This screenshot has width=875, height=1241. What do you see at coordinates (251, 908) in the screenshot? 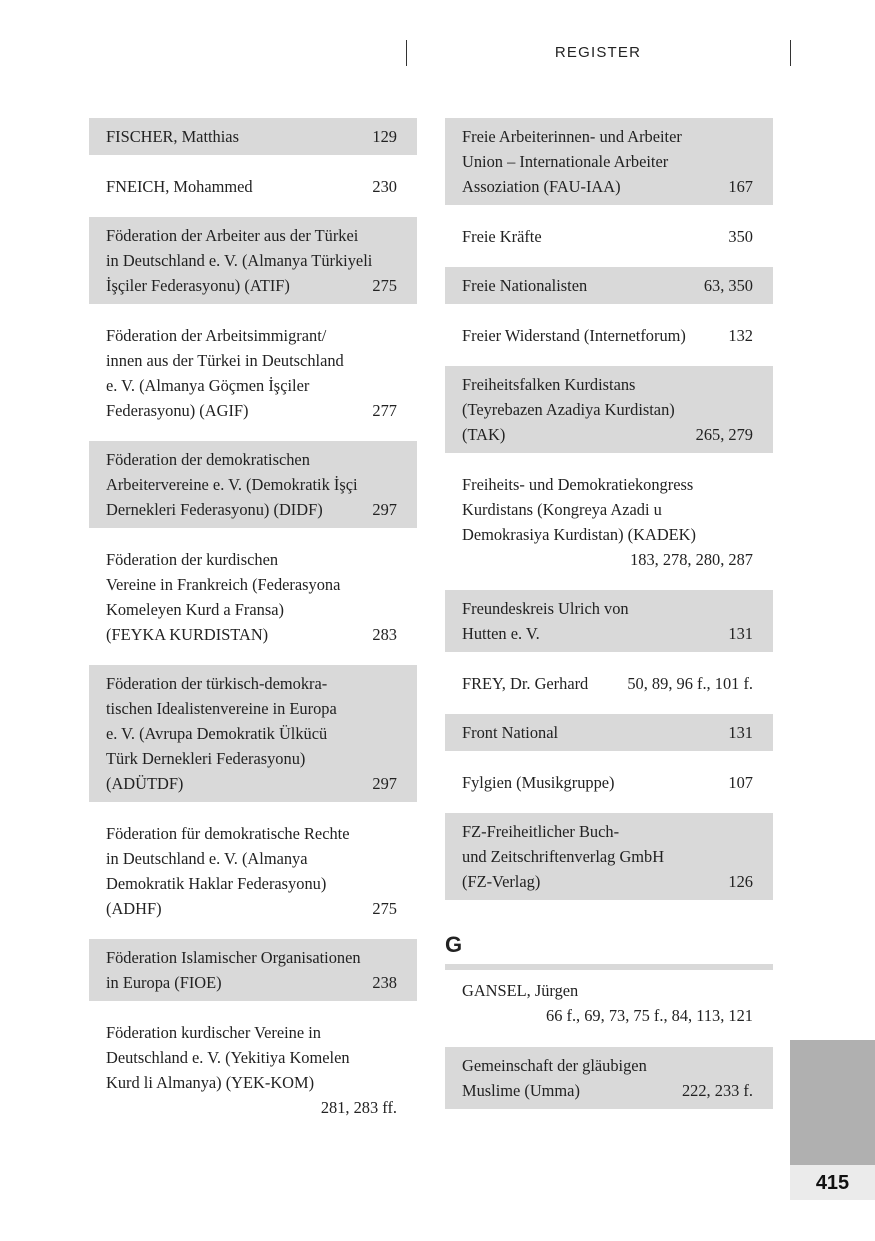
I see `entry-line: (ADHF) 275` at bounding box center [251, 908].